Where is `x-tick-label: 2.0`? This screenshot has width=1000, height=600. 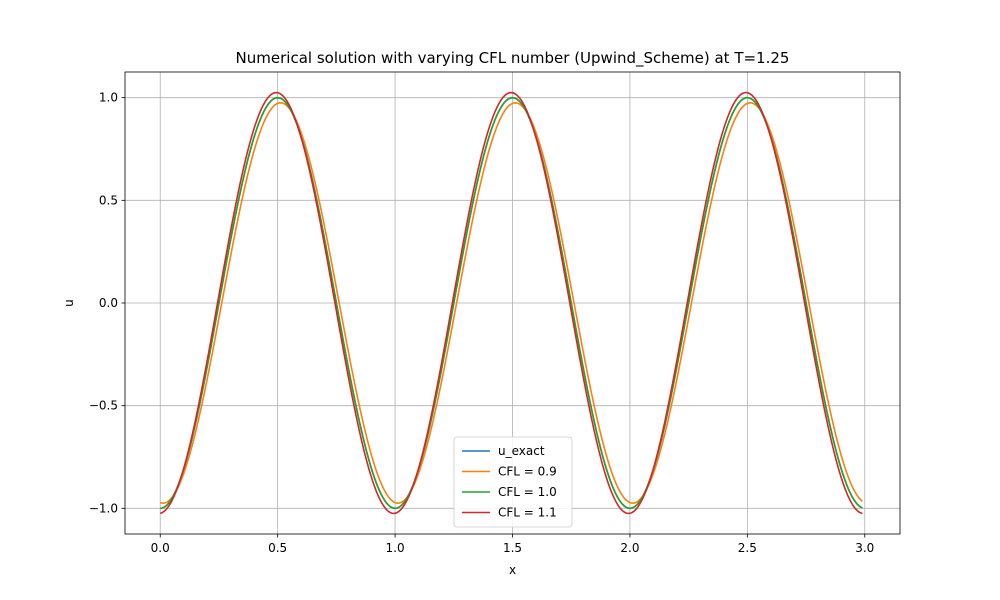 x-tick-label: 2.0 is located at coordinates (629, 548).